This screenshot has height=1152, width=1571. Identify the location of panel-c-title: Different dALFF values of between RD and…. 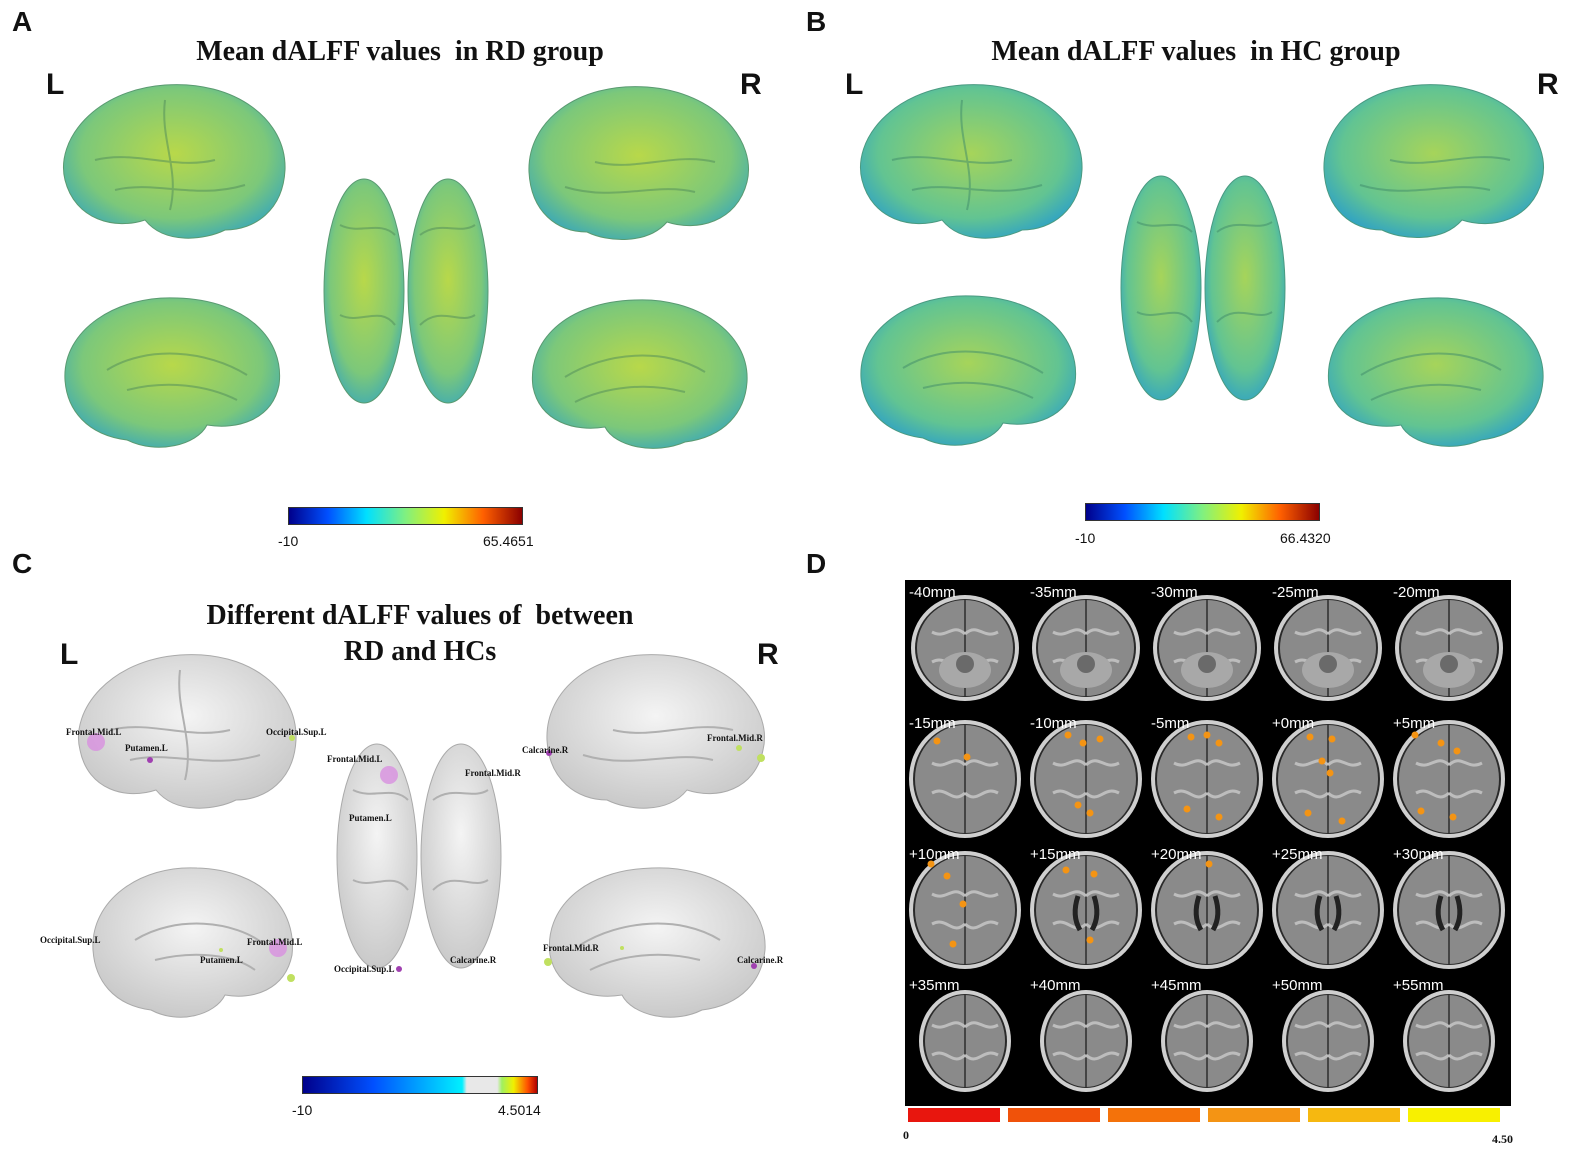
(420, 633).